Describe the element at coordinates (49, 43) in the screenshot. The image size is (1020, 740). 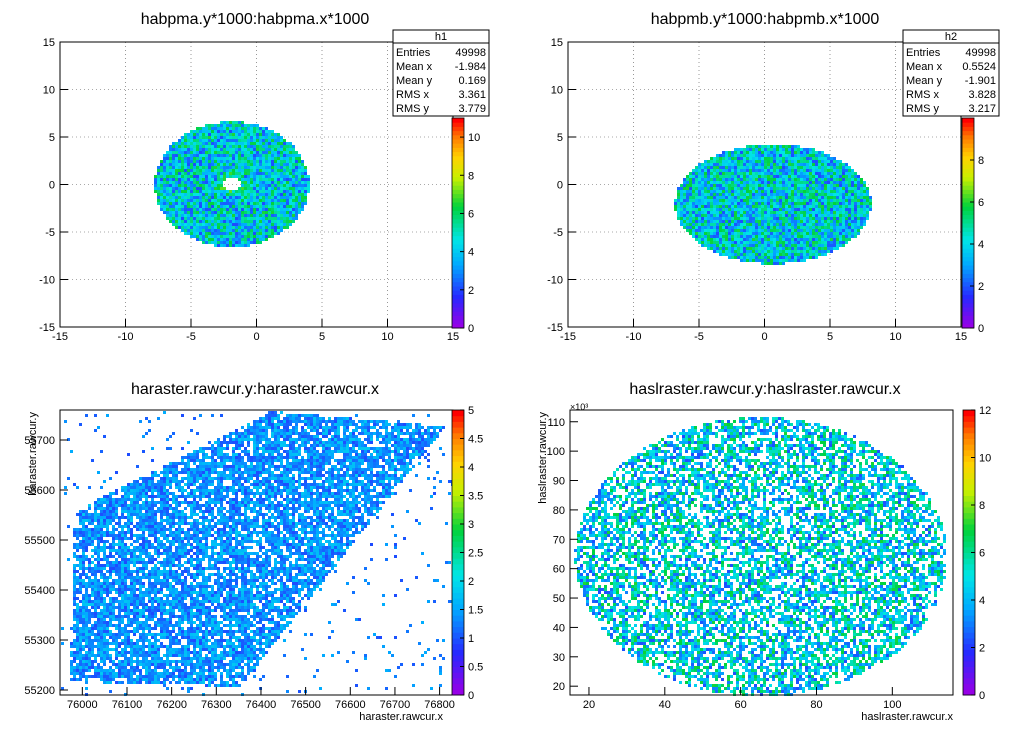
I see `y-tick-label: 15` at that location.